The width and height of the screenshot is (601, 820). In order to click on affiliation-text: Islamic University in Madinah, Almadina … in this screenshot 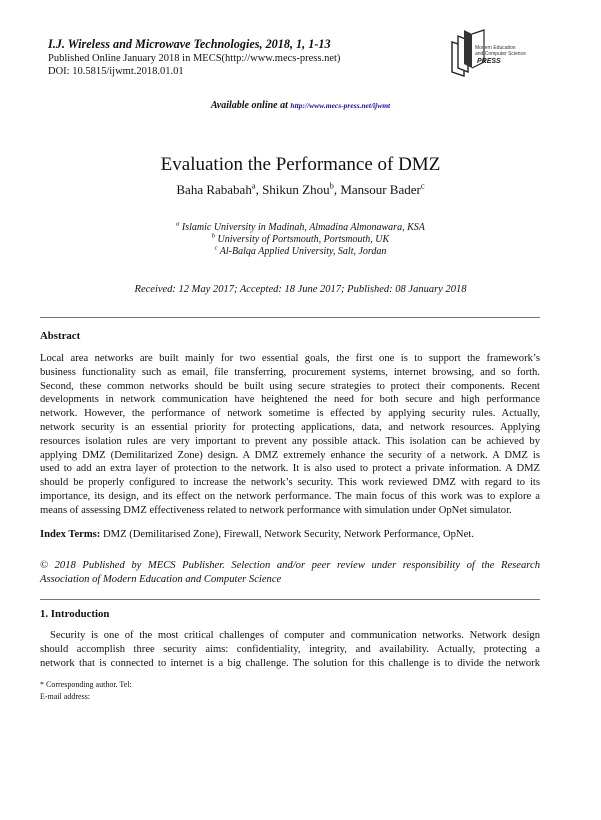, I will do `click(303, 227)`.